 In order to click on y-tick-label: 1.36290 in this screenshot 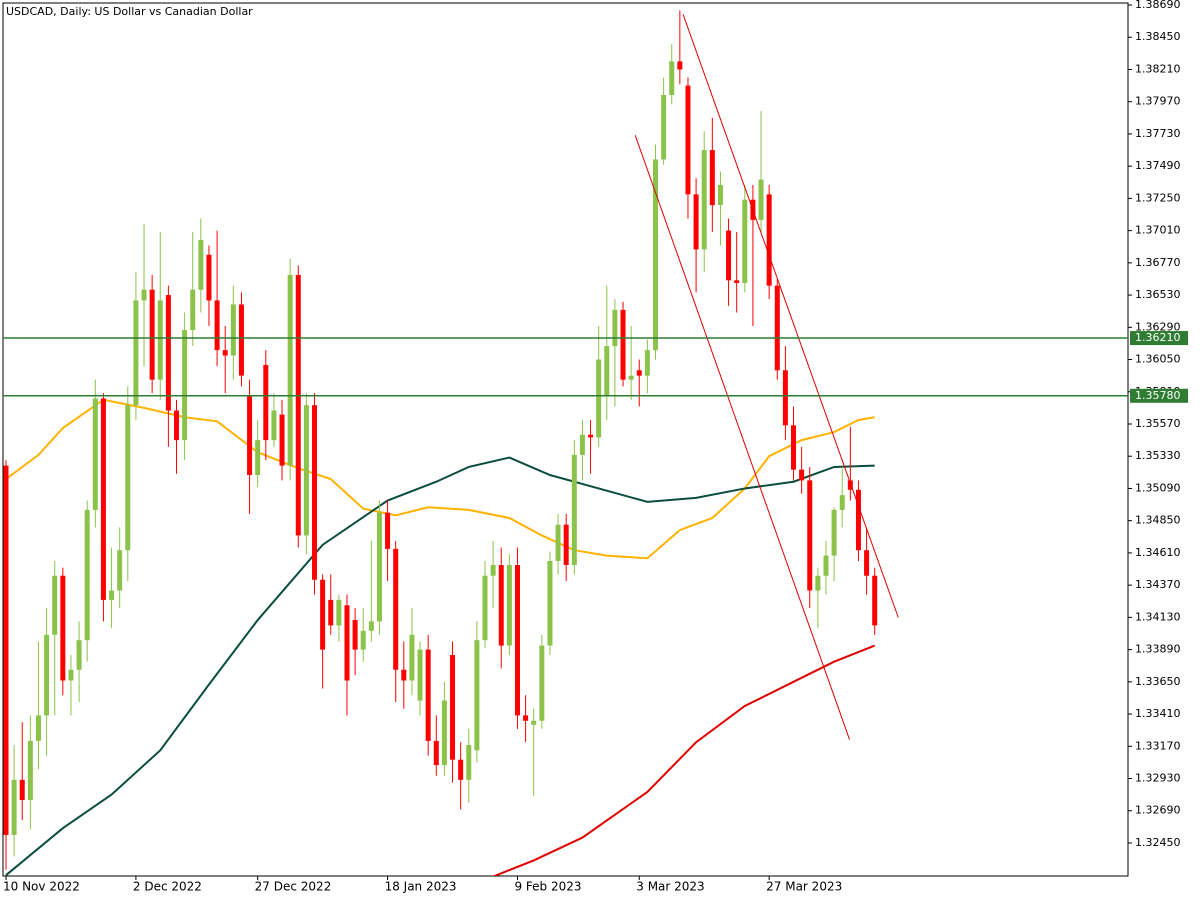, I will do `click(1158, 326)`.